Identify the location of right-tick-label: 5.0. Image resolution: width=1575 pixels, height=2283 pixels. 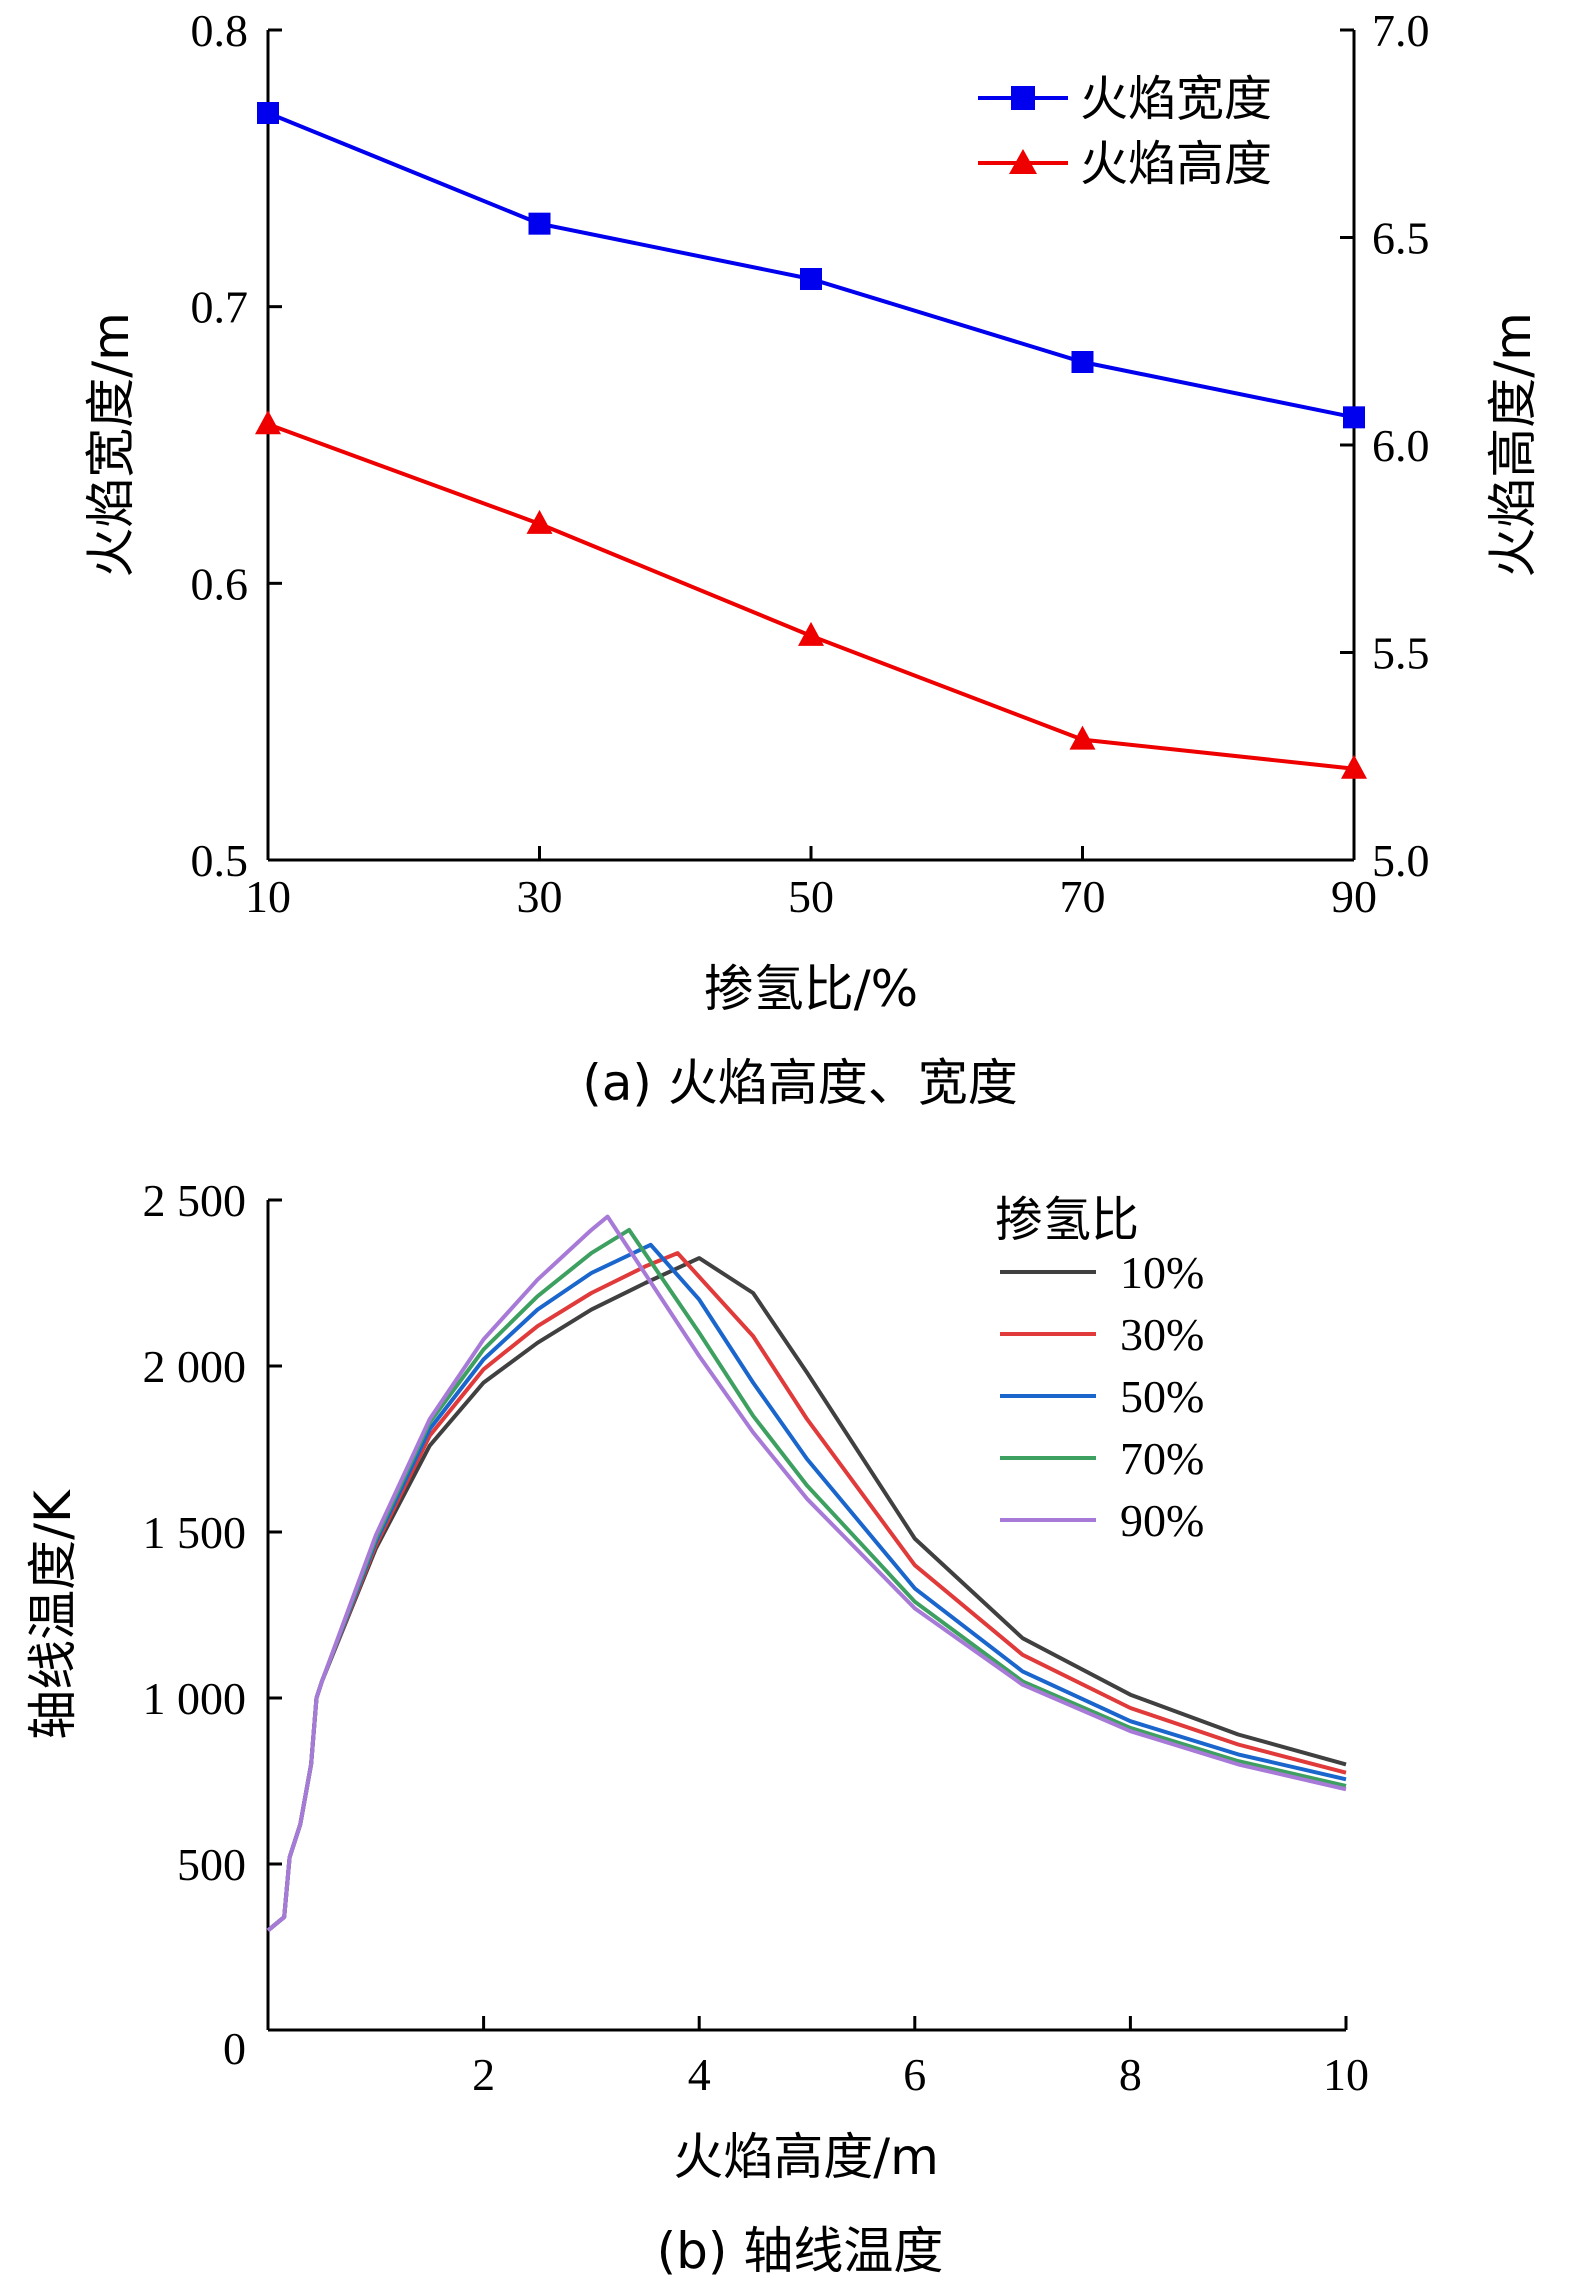
(1401, 860).